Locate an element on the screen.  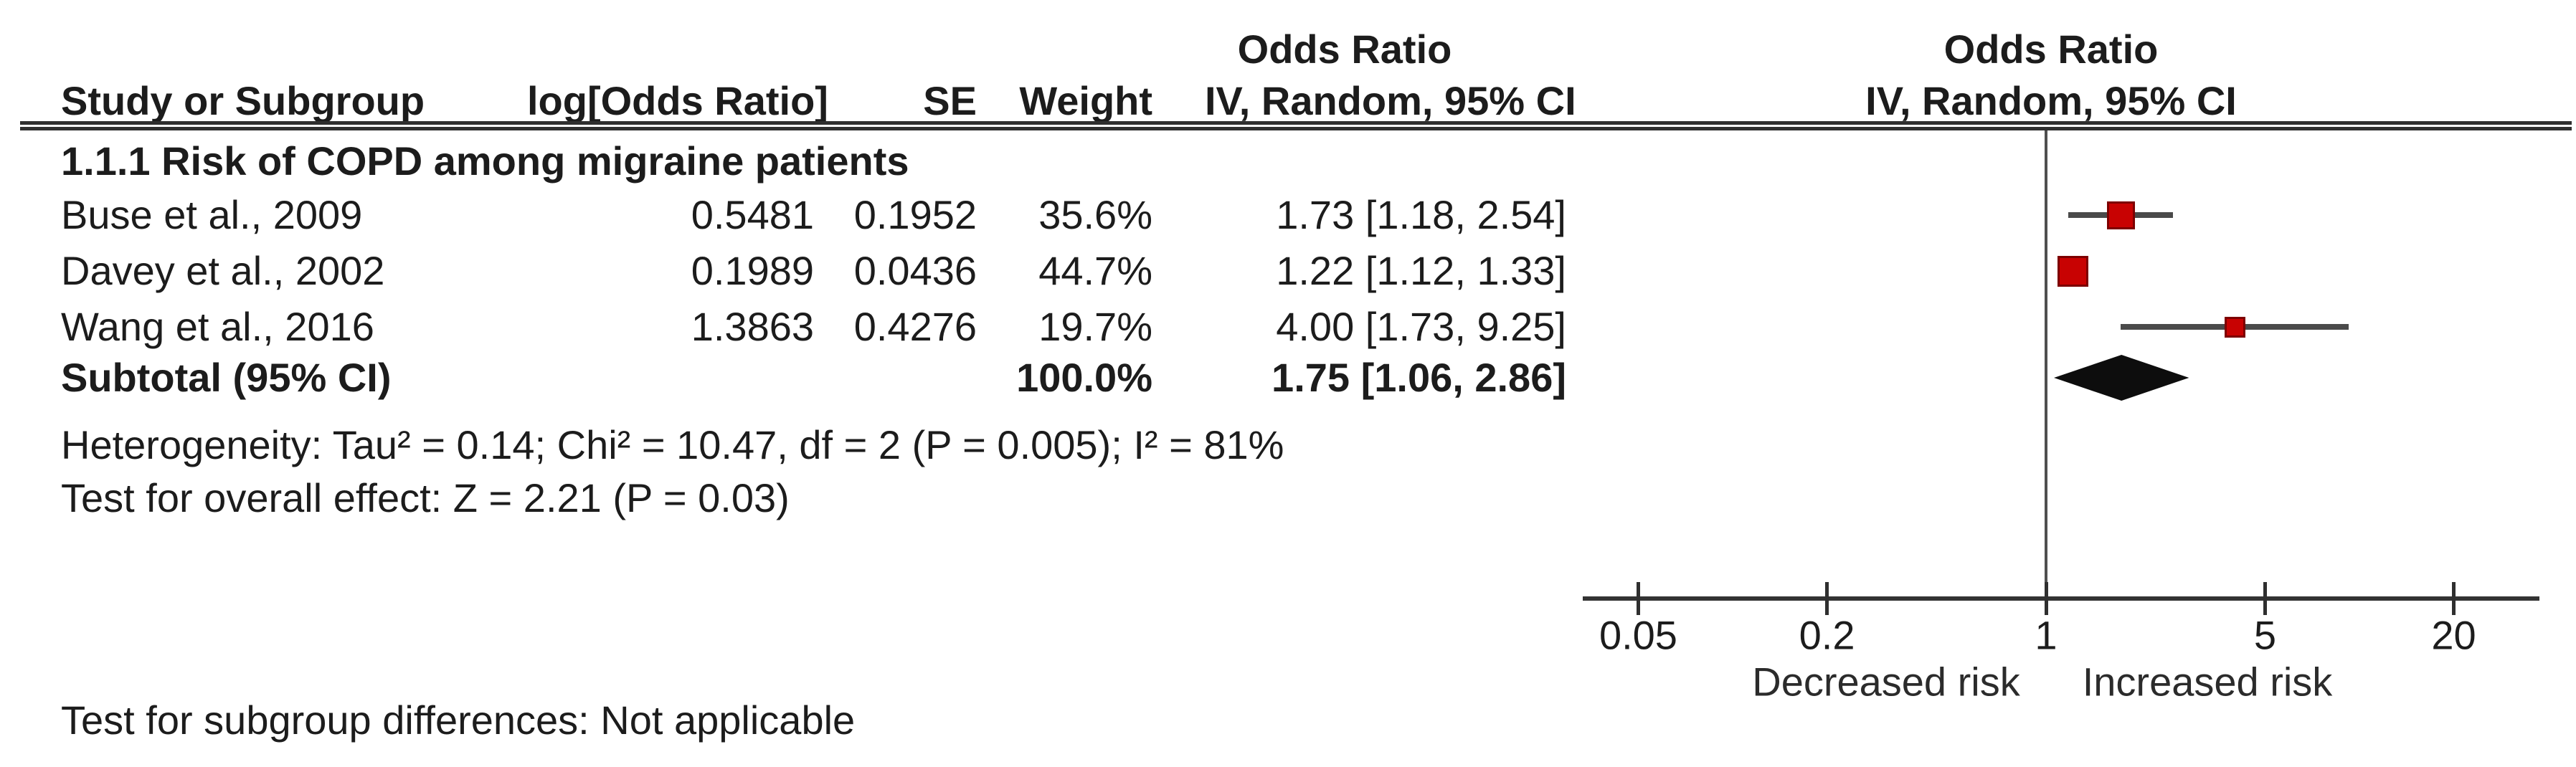
increased-risk-label: Increased risk is located at coordinates (2207, 682).